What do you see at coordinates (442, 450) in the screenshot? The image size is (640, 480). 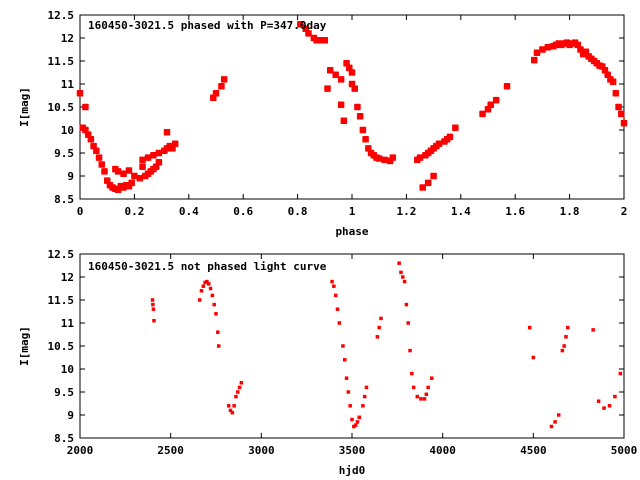 I see `x-tick-label: 4000` at bounding box center [442, 450].